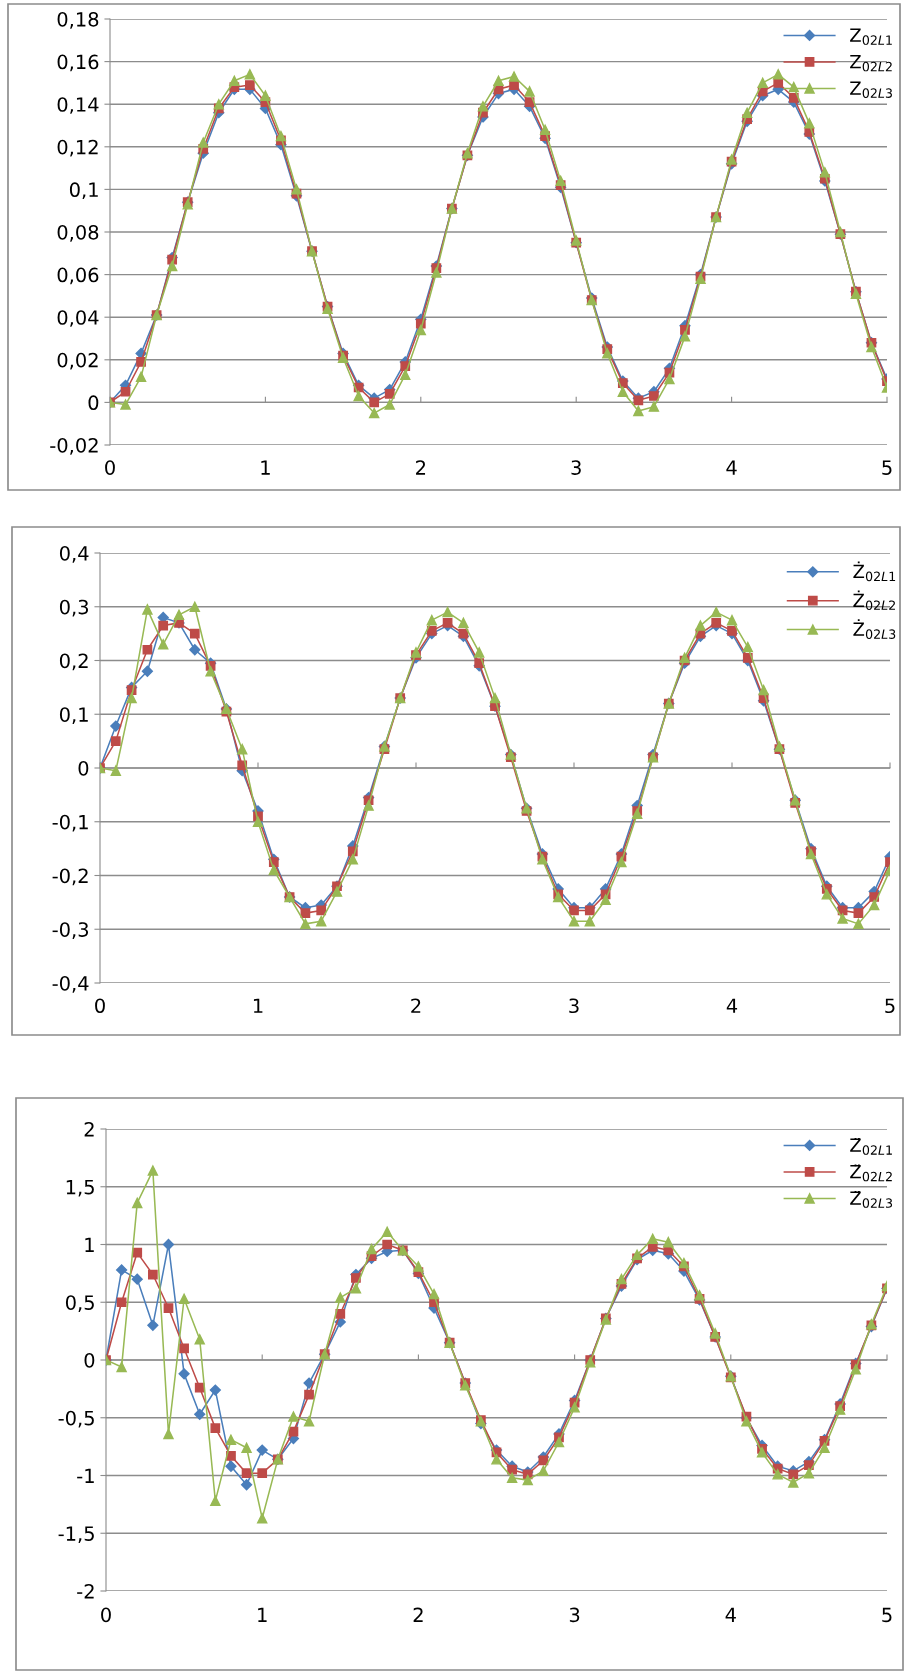  Describe the element at coordinates (78, 318) in the screenshot. I see `y-tick-label: 0,04` at that location.